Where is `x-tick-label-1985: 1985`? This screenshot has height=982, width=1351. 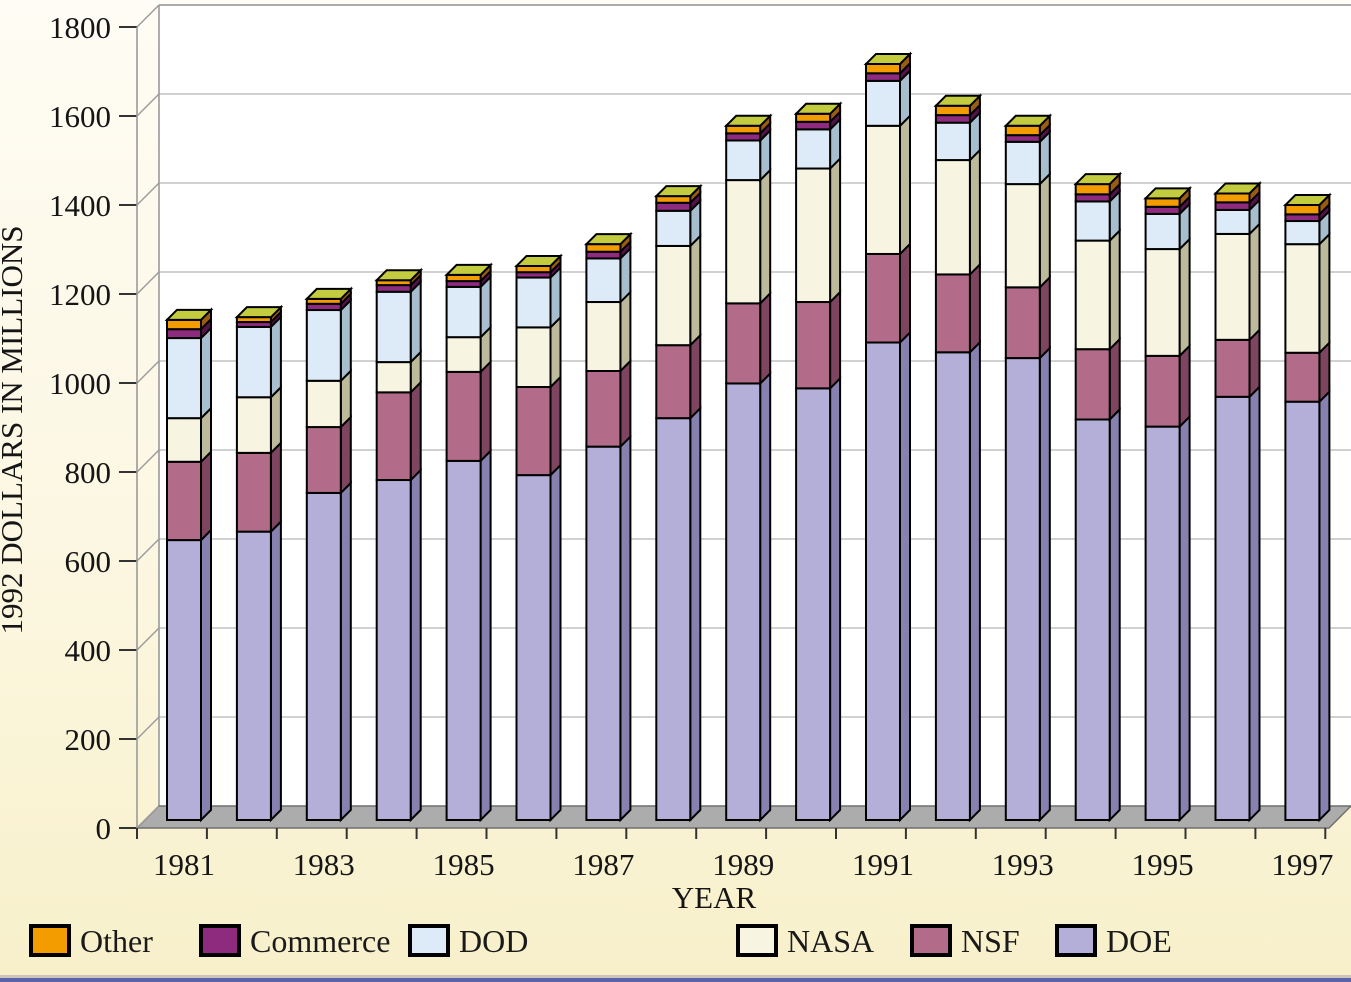
x-tick-label-1985: 1985 is located at coordinates (464, 864).